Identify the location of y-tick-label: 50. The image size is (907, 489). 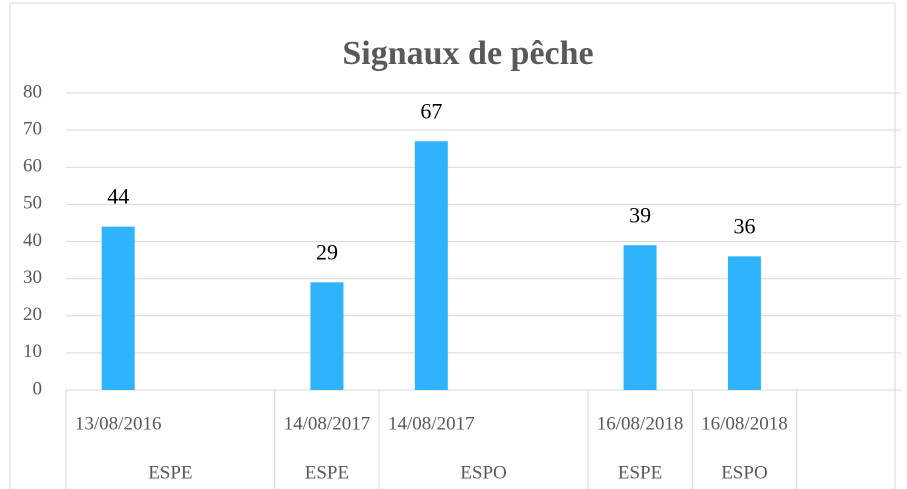
(32, 203).